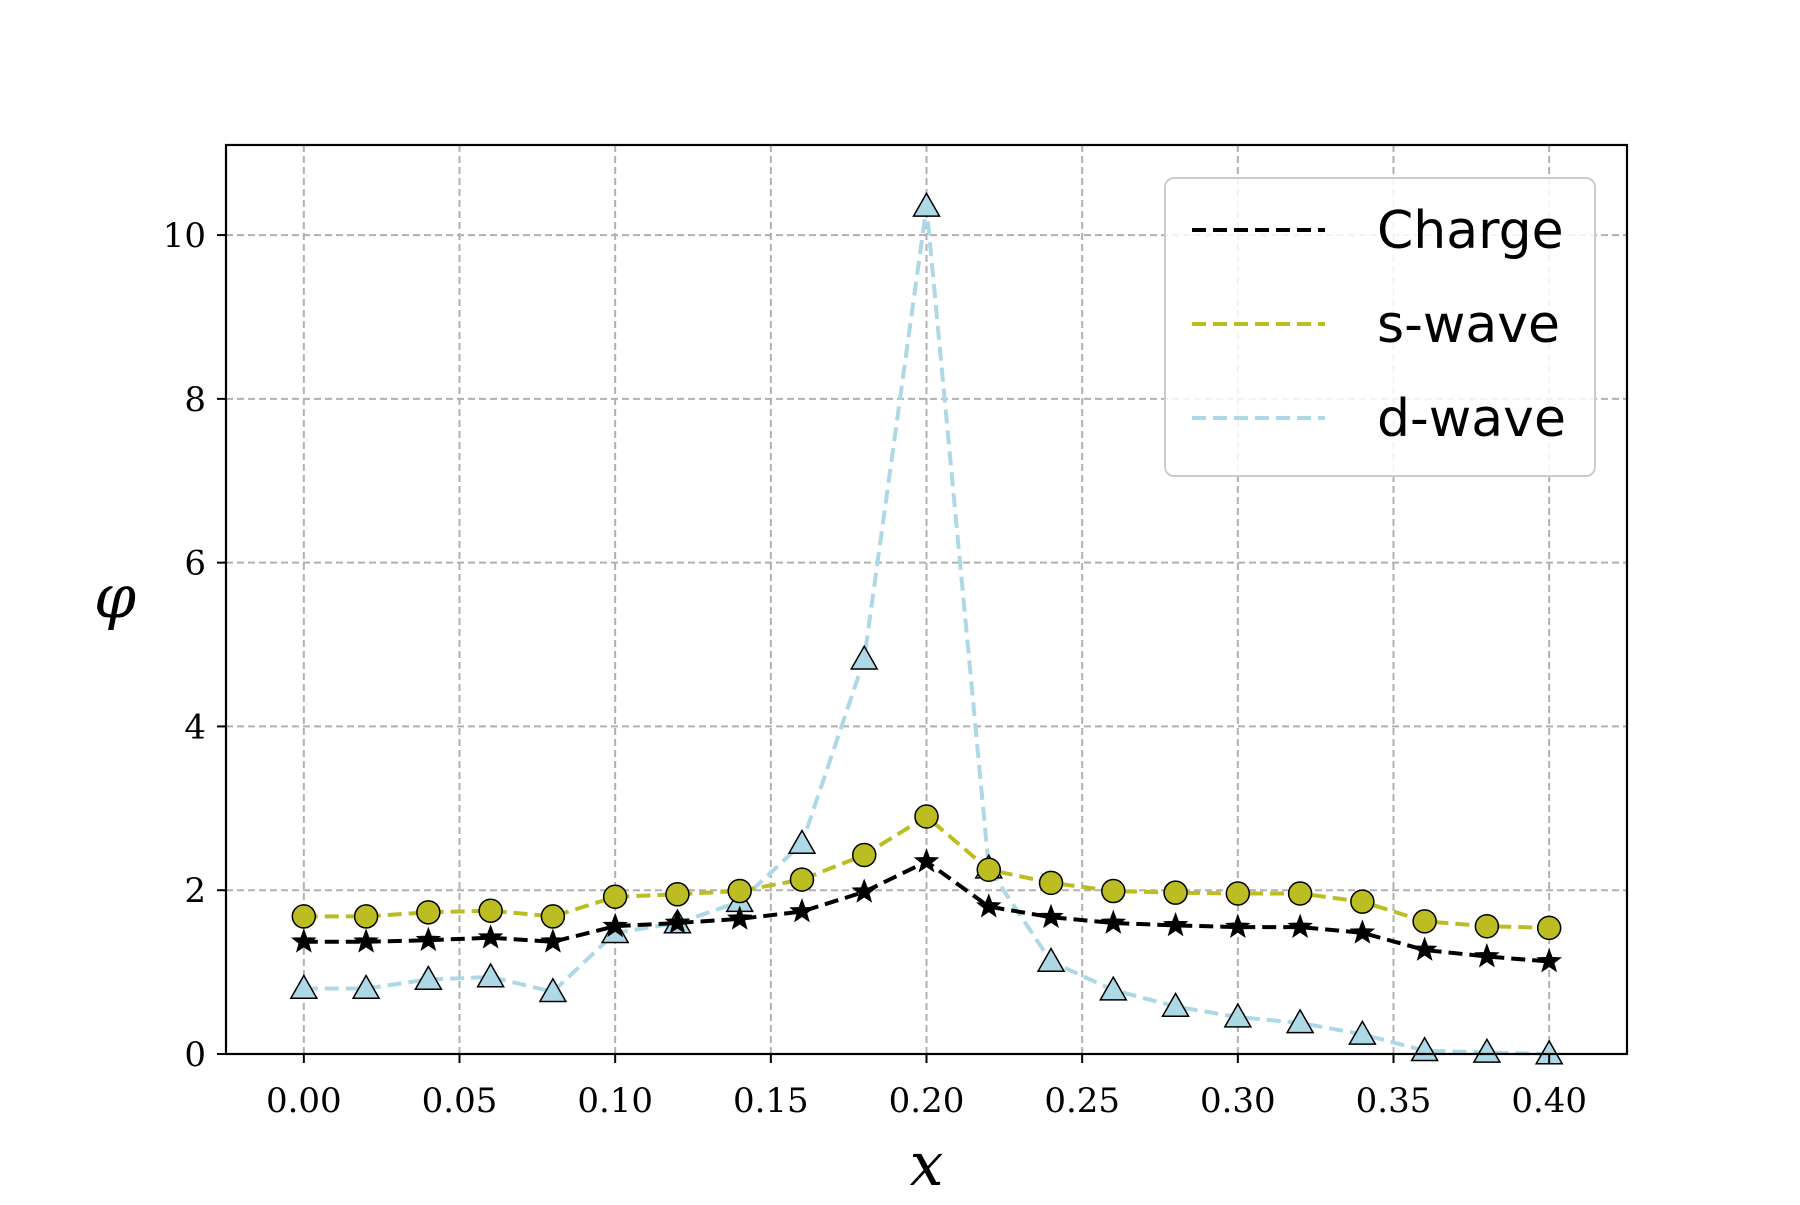 Image resolution: width=1800 pixels, height=1205 pixels. What do you see at coordinates (184, 236) in the screenshot?
I see `y-tick-label: 10` at bounding box center [184, 236].